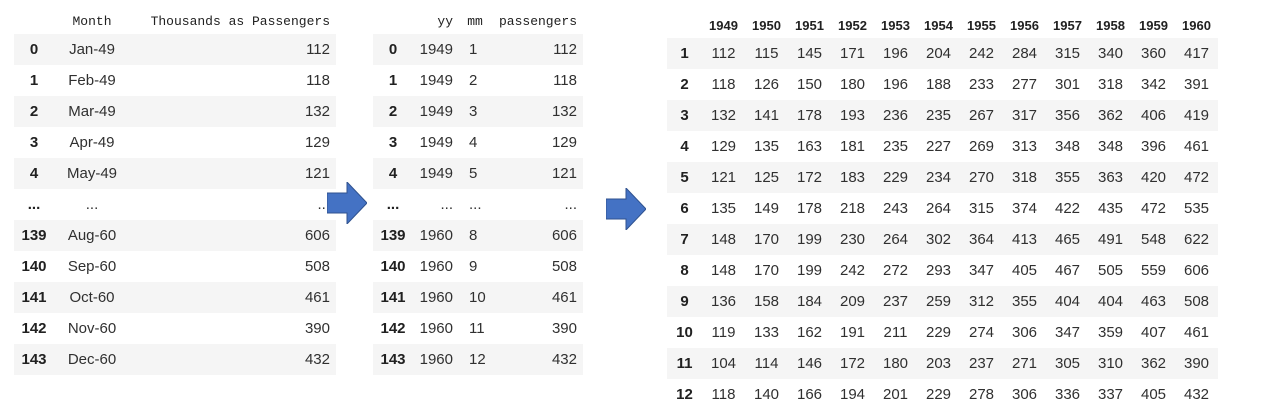 The width and height of the screenshot is (1266, 417). What do you see at coordinates (175, 142) in the screenshot?
I see `table-row: 3 Apr-49 129` at bounding box center [175, 142].